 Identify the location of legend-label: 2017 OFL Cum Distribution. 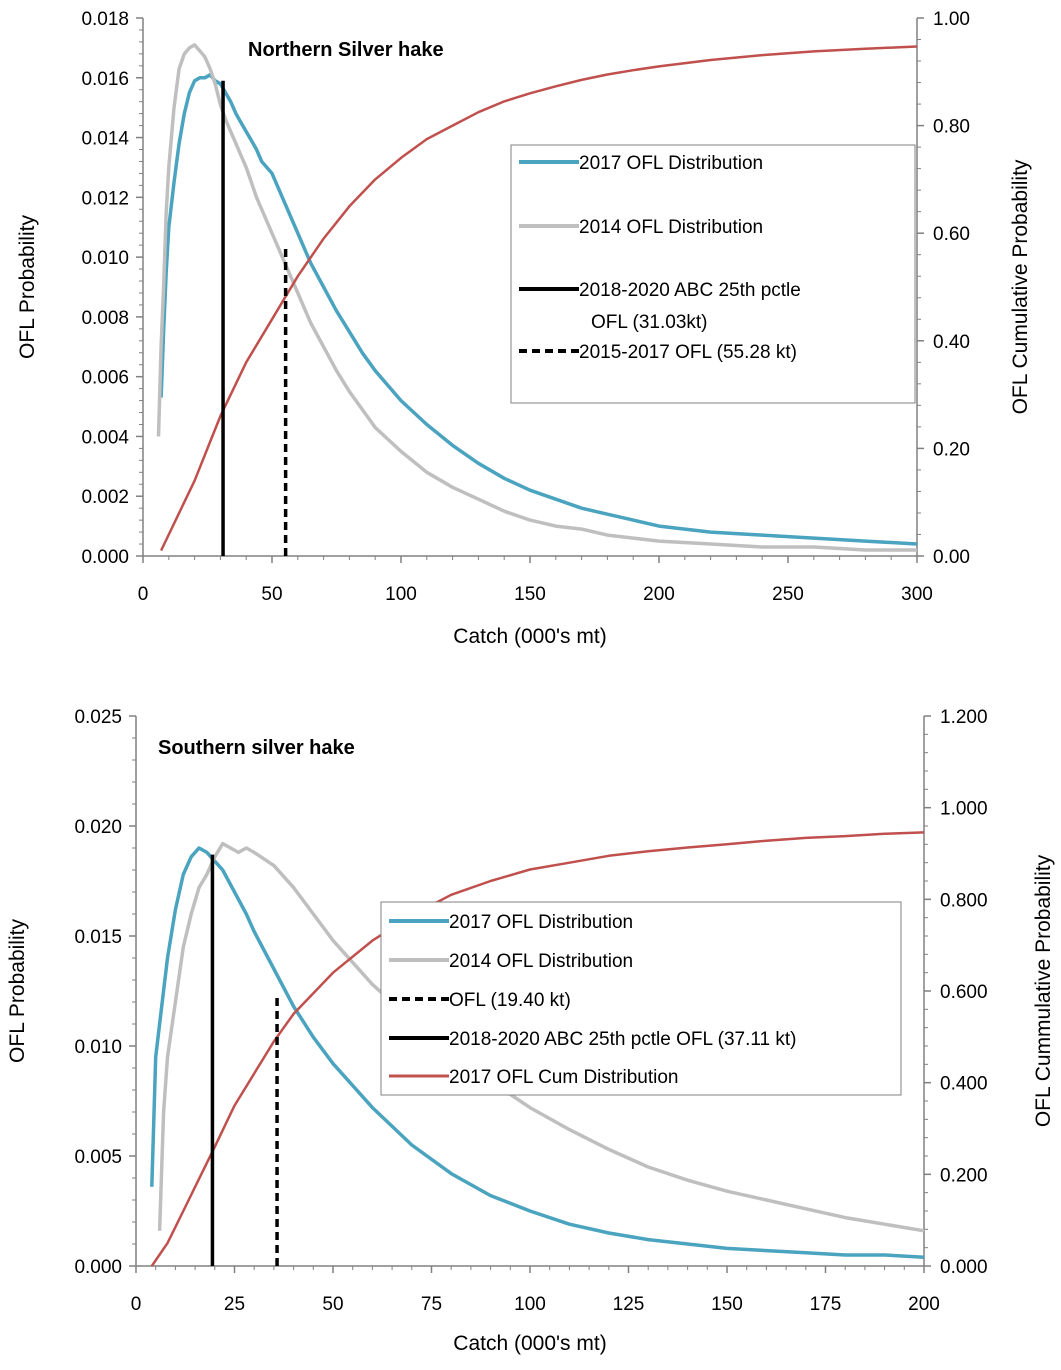
(564, 1077).